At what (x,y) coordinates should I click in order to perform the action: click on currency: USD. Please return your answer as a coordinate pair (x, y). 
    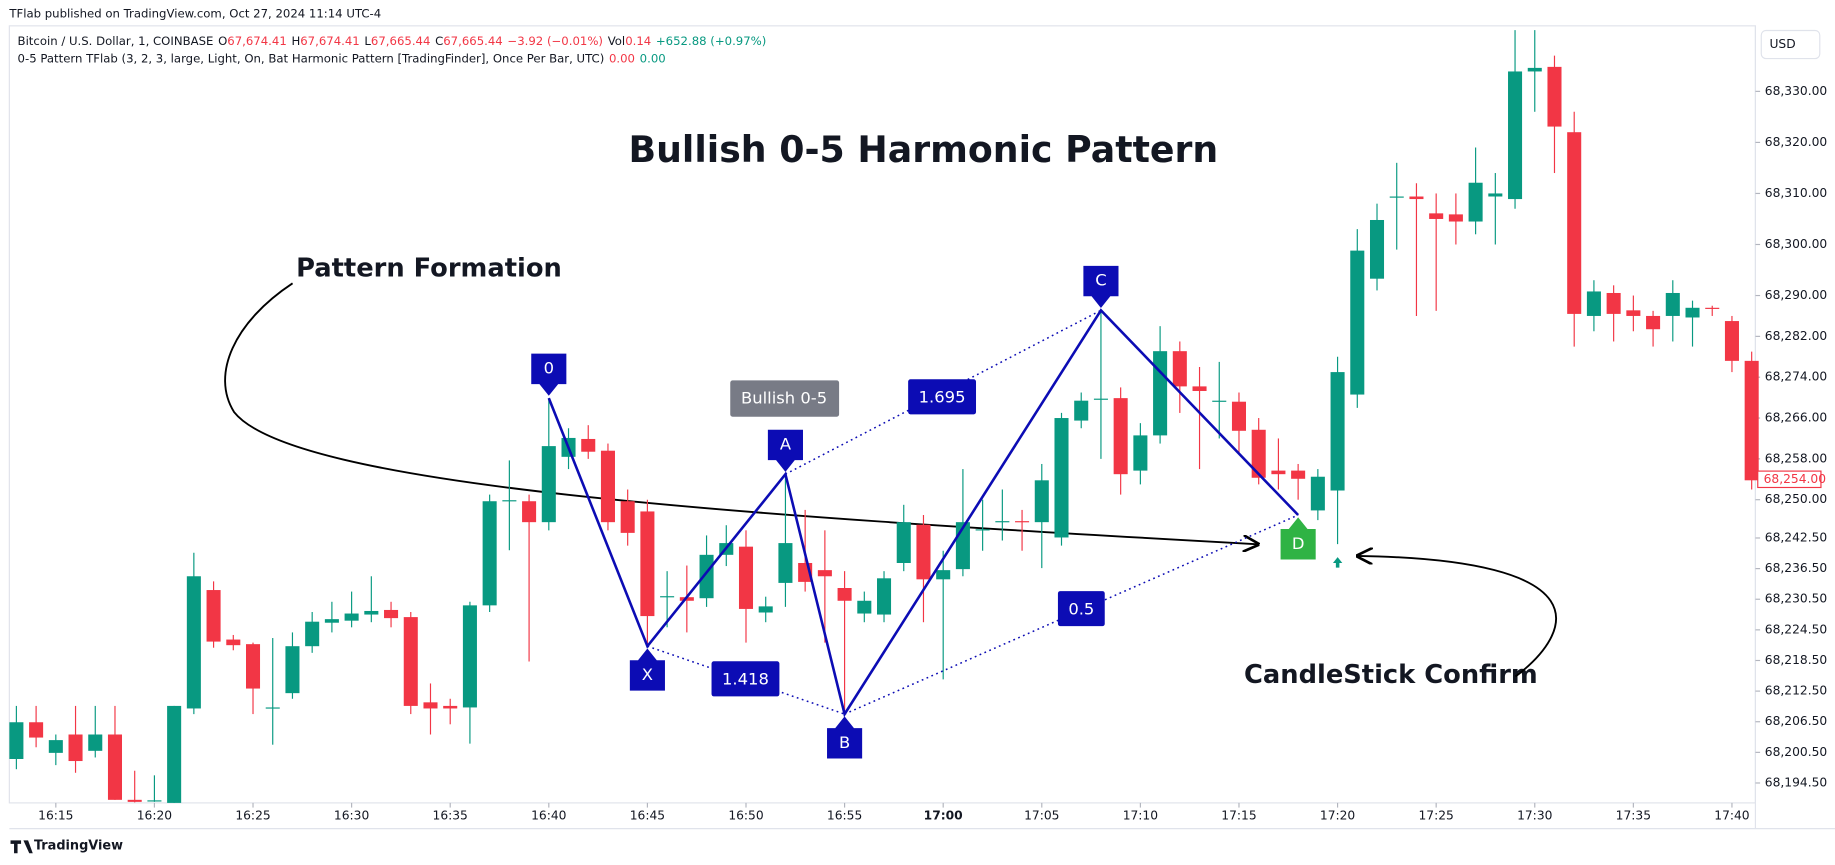
    Looking at the image, I should click on (1782, 44).